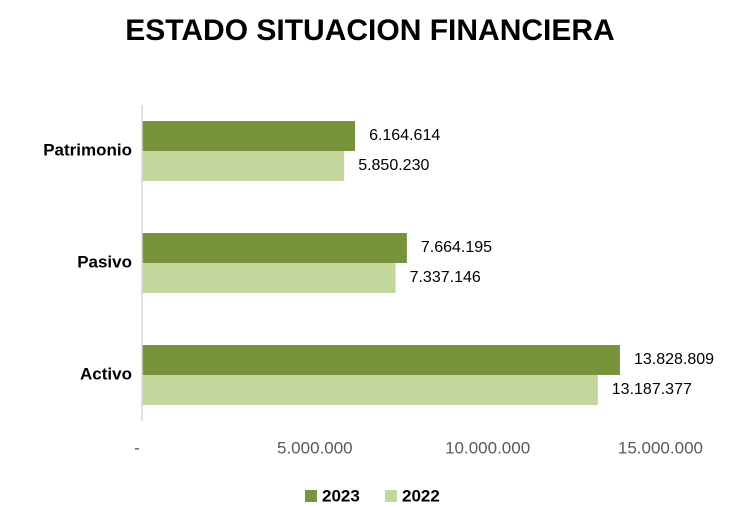 The image size is (735, 507). I want to click on x-tick-label: 5.000.000, so click(315, 447).